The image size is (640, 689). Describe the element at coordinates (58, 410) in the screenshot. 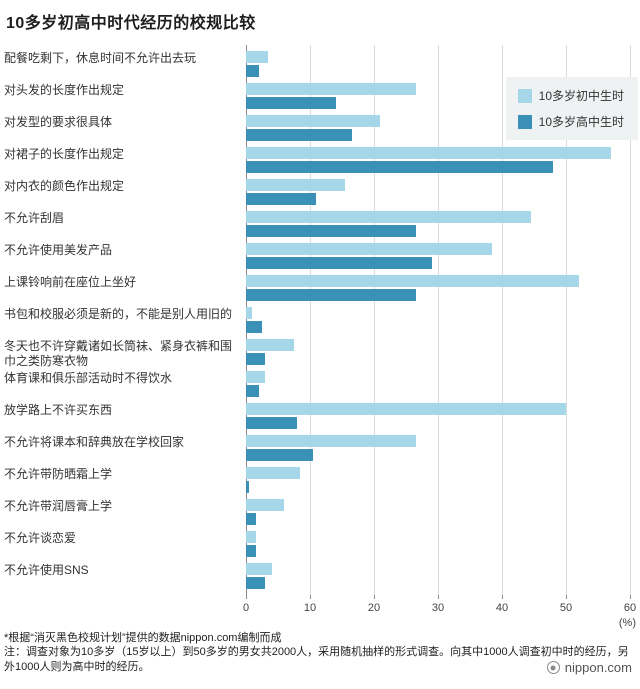

I see `category-label: 放学路上不许买东西` at that location.